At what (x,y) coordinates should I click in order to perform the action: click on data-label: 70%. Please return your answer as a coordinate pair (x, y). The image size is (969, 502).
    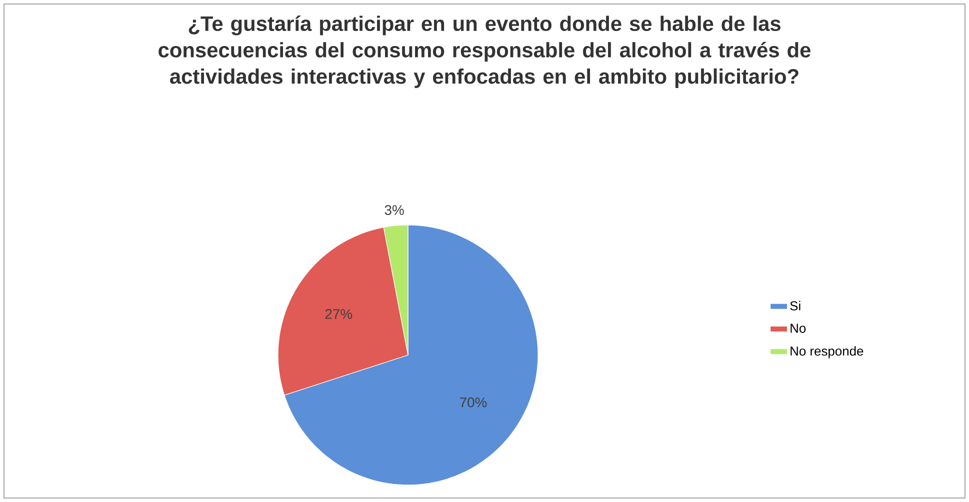
    Looking at the image, I should click on (473, 402).